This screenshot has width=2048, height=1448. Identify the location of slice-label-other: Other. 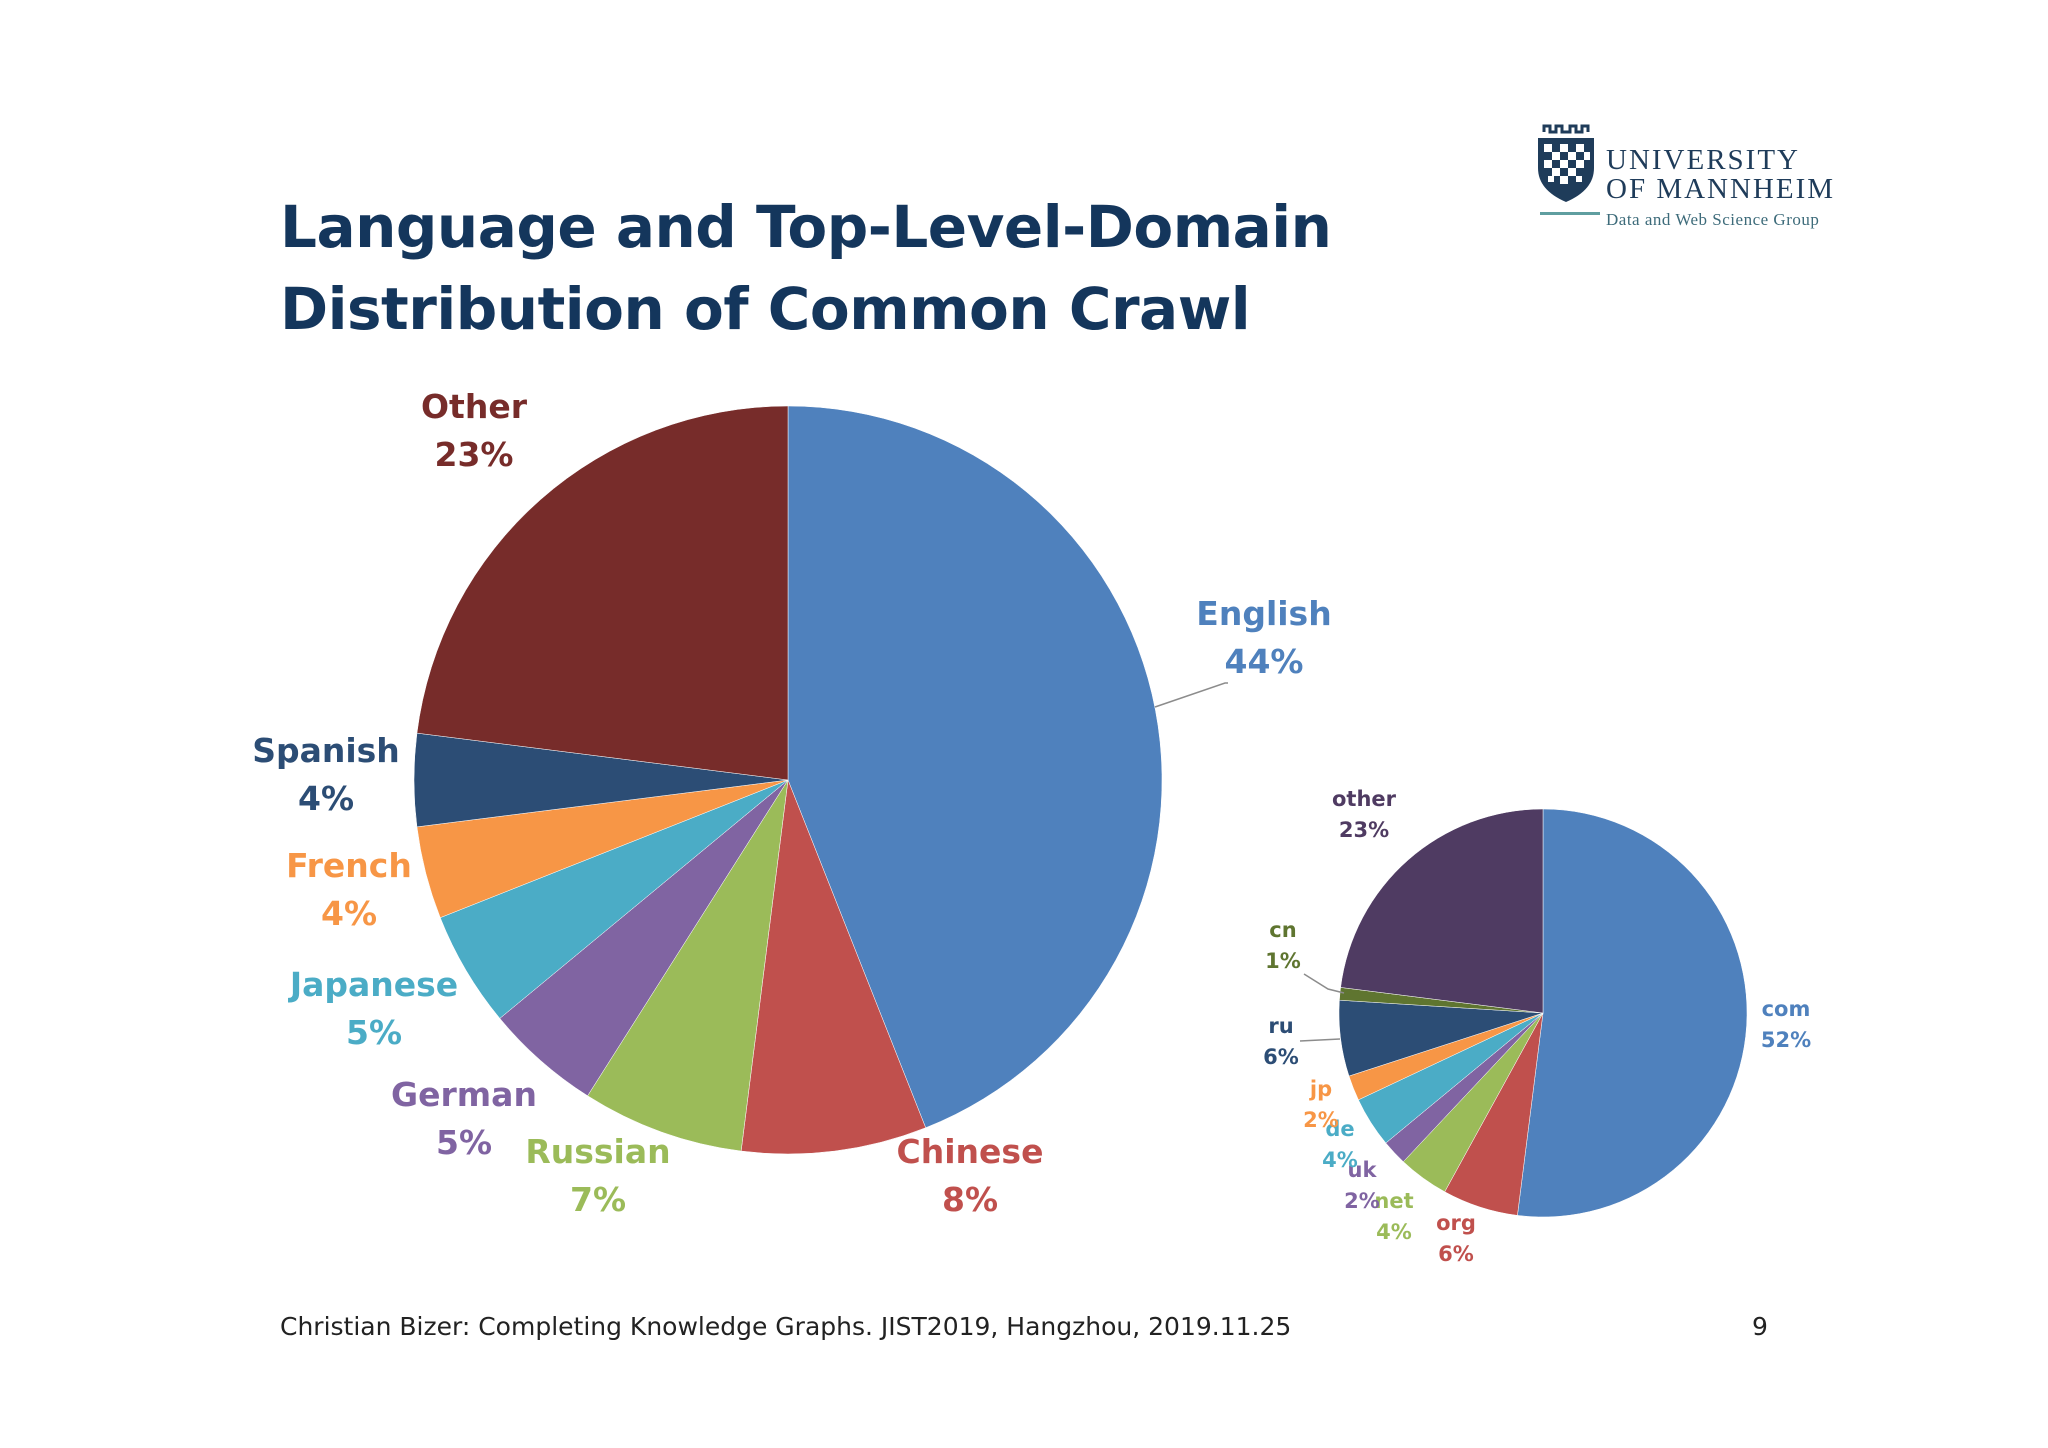
(474, 406).